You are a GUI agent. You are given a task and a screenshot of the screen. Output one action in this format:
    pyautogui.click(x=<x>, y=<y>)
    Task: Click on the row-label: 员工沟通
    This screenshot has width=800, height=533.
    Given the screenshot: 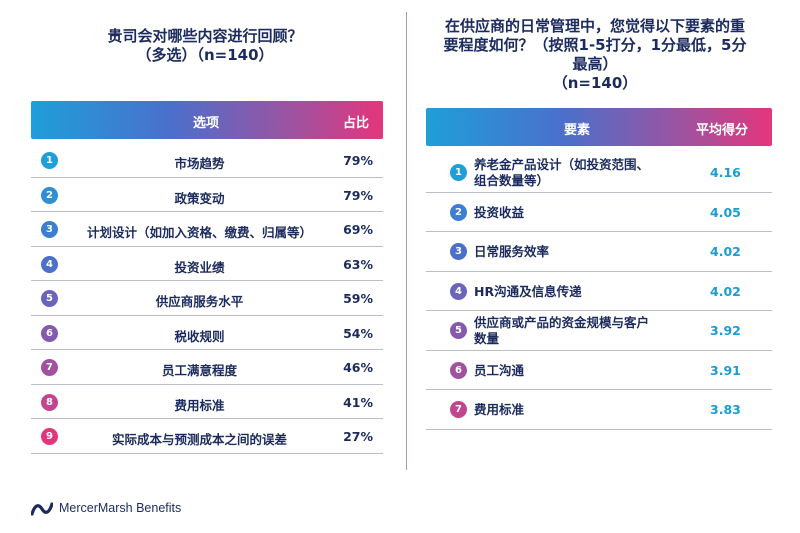 What is the action you would take?
    pyautogui.click(x=584, y=371)
    